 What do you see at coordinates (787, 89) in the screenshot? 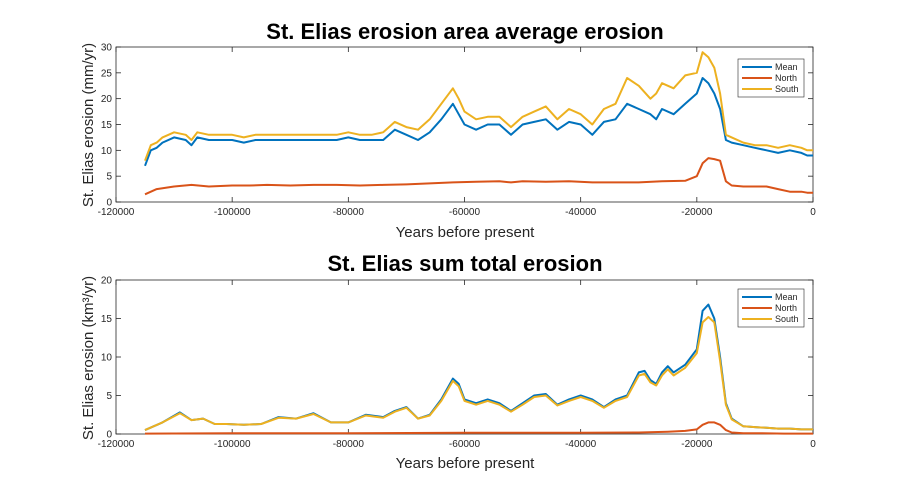
I see `chart-top-legend-label-south: South` at bounding box center [787, 89].